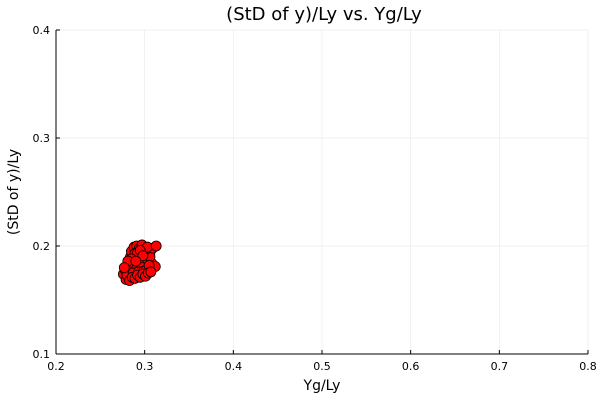 Image resolution: width=600 pixels, height=400 pixels. I want to click on x-tick-label: 0.7, so click(500, 366).